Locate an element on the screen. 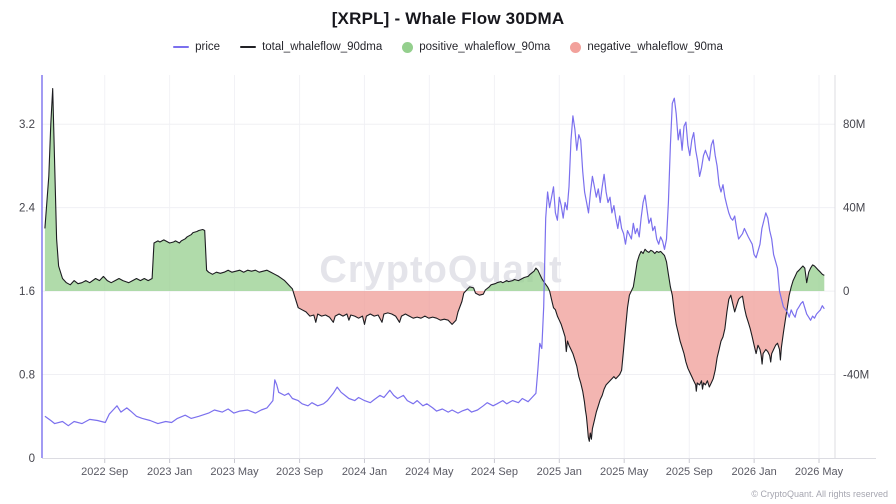 Image resolution: width=896 pixels, height=504 pixels. x-tick-label: 2024 Sep is located at coordinates (494, 472).